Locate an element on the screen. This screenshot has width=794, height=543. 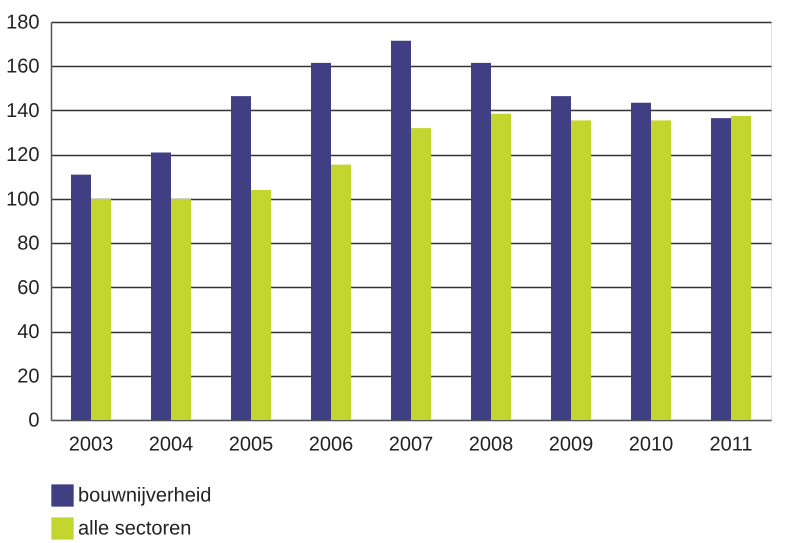
x-tick-label: 2007 is located at coordinates (411, 445).